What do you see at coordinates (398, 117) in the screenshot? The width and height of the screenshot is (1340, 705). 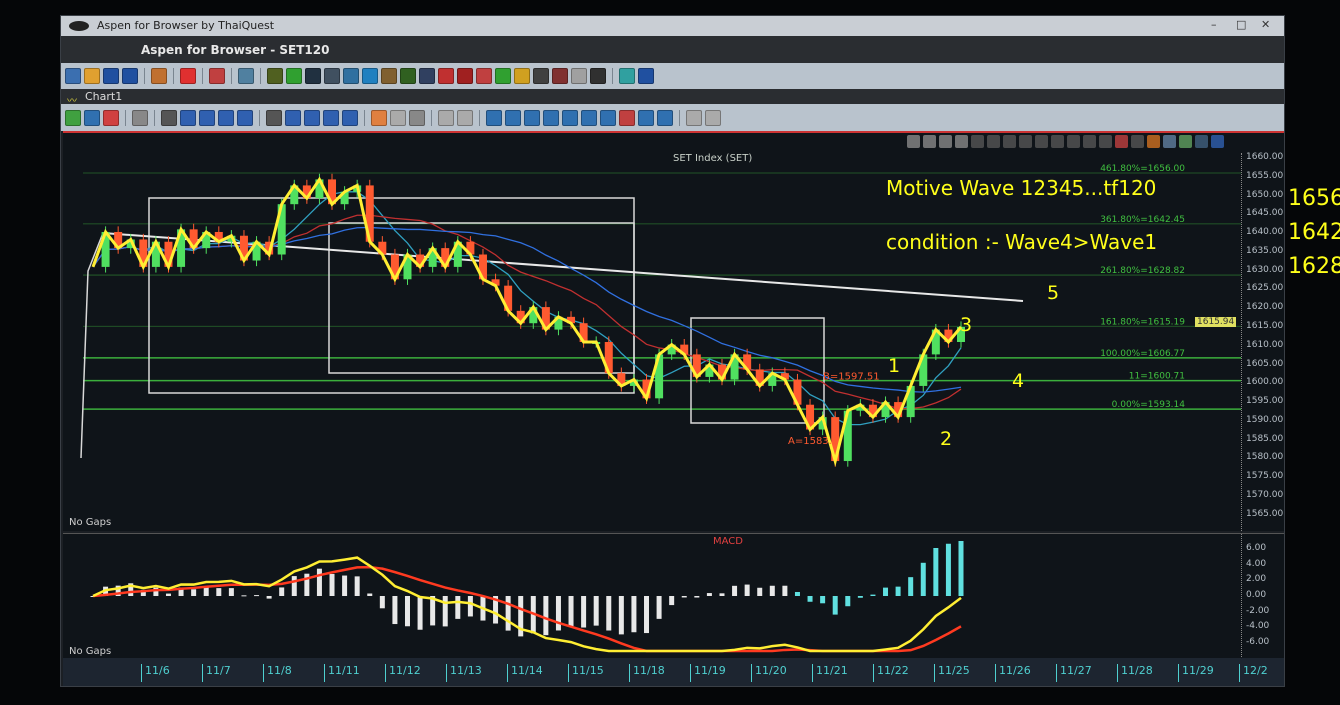 I see `tb2-tool-19-icon` at bounding box center [398, 117].